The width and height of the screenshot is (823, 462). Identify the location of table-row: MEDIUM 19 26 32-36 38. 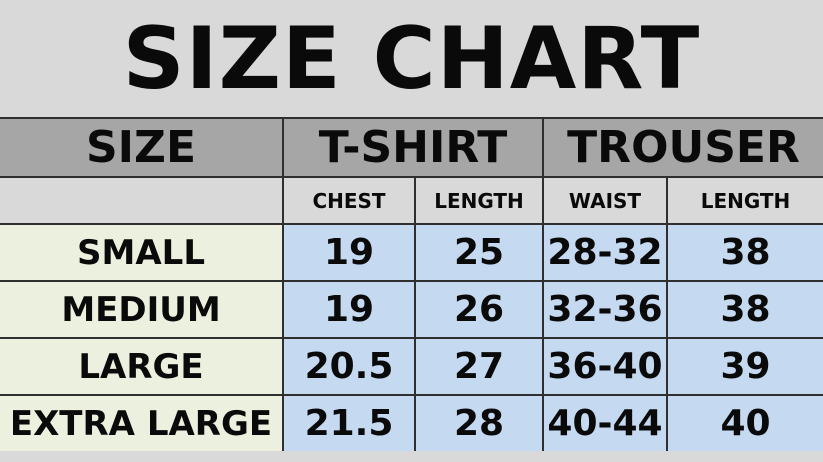
(411, 309).